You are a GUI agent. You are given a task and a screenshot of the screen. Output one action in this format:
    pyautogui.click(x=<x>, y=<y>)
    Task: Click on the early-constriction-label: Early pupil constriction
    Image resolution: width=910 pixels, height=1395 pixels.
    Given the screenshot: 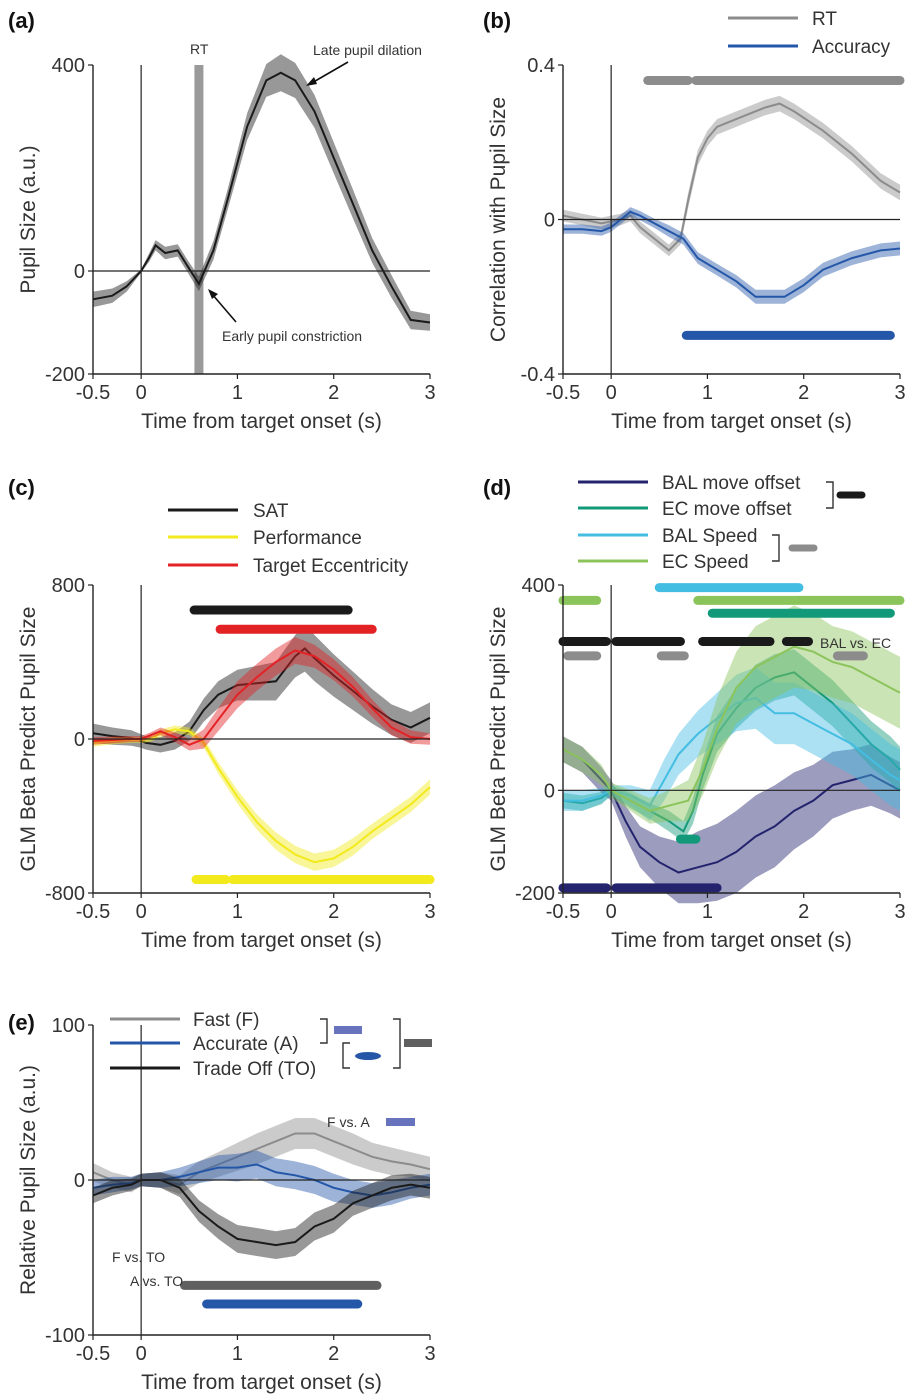 What is the action you would take?
    pyautogui.click(x=292, y=336)
    